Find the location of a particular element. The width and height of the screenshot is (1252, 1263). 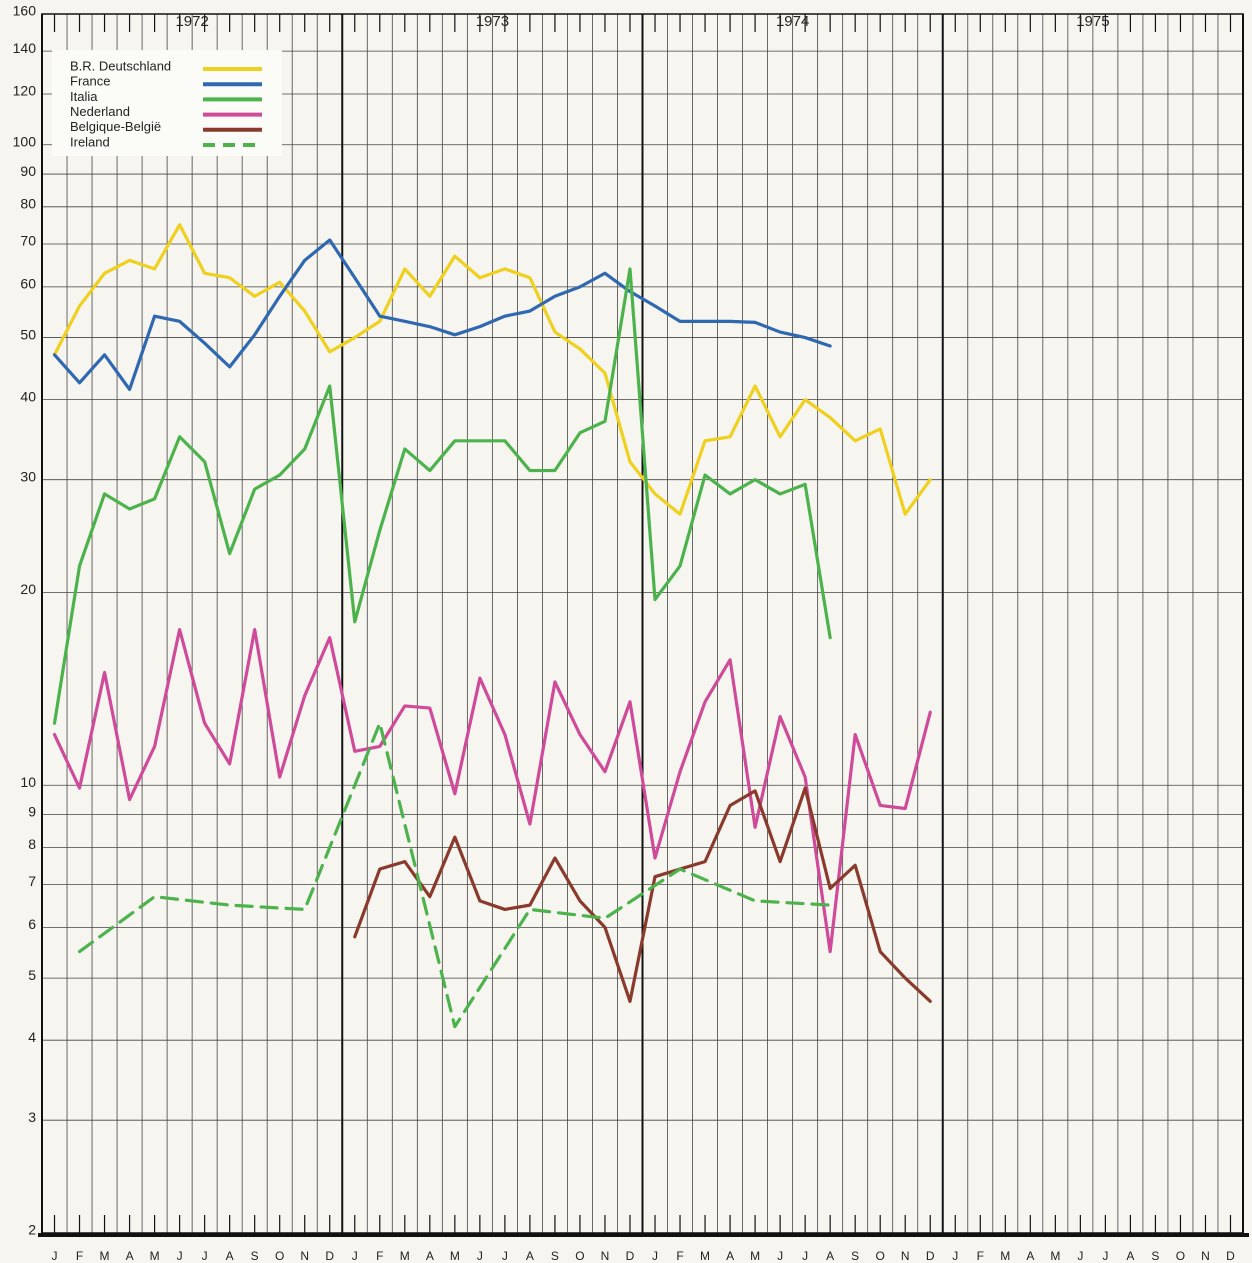

legend-label: Nederland is located at coordinates (100, 111).